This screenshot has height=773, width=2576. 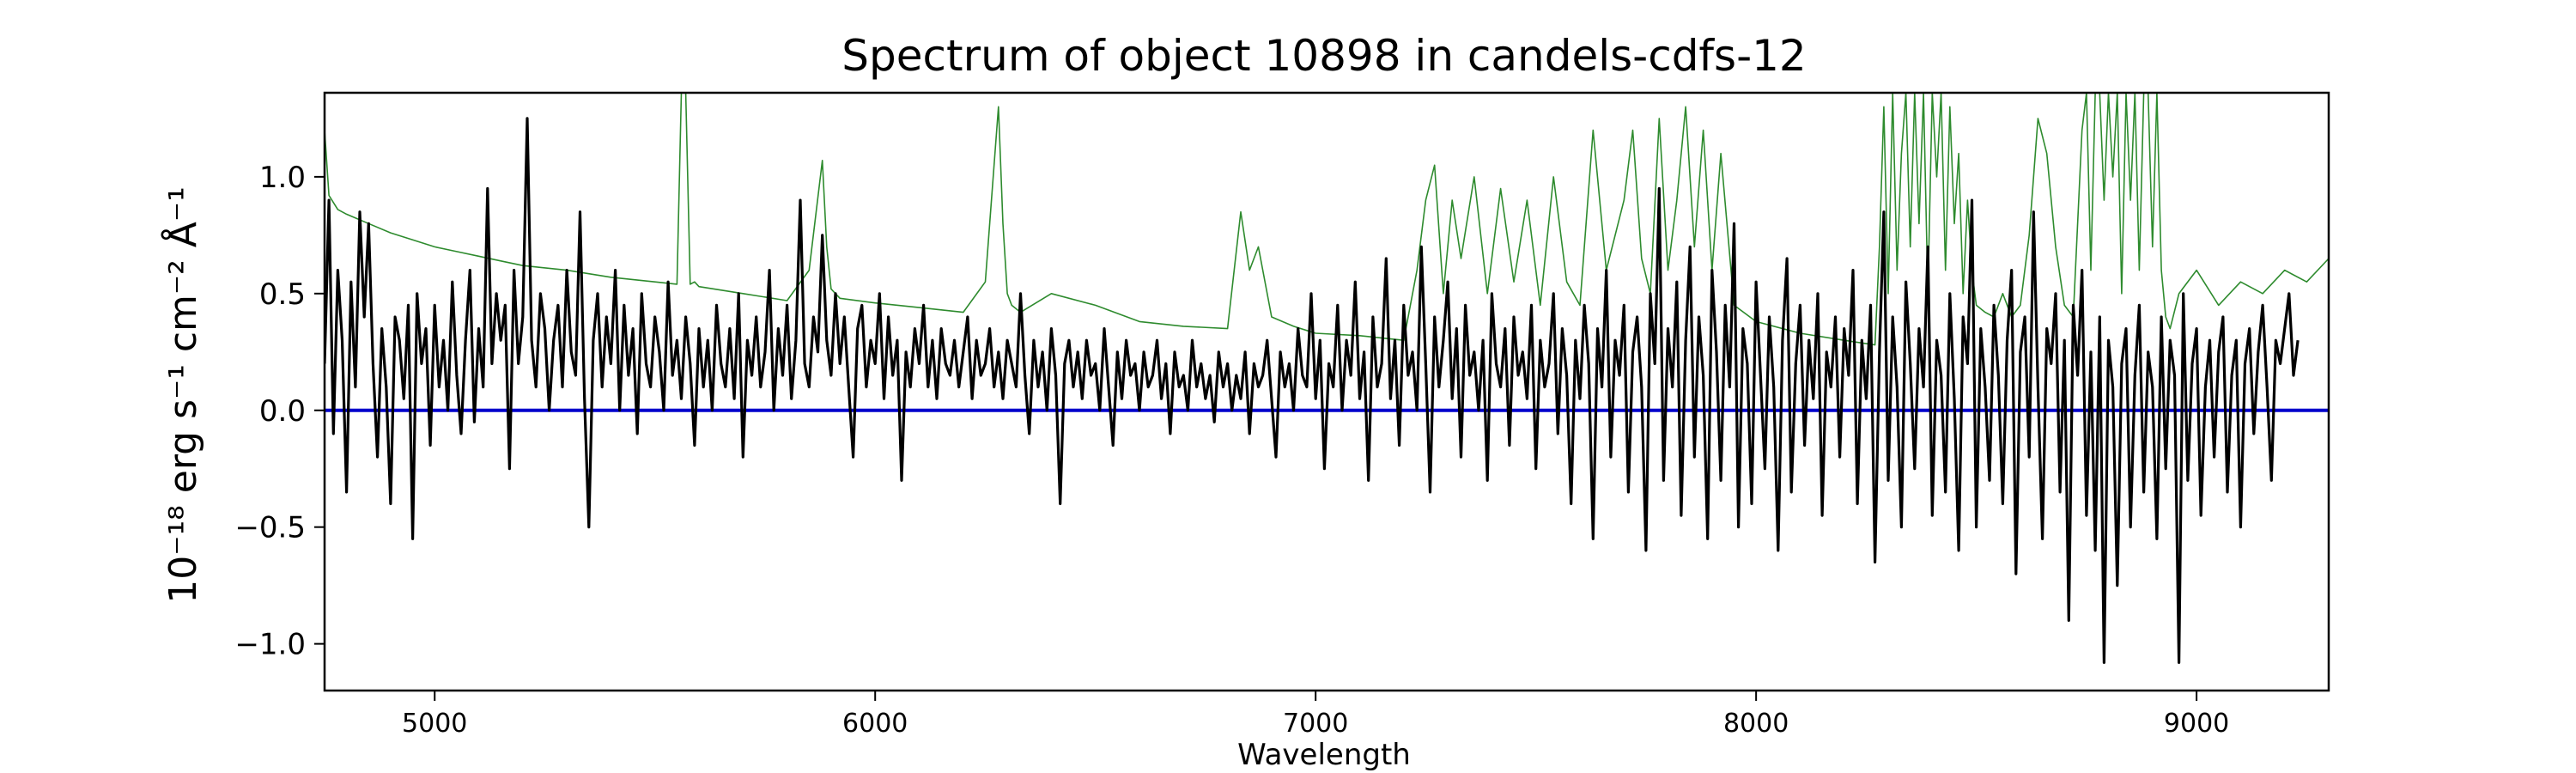 What do you see at coordinates (282, 294) in the screenshot?
I see `y-tick-label: 0.5` at bounding box center [282, 294].